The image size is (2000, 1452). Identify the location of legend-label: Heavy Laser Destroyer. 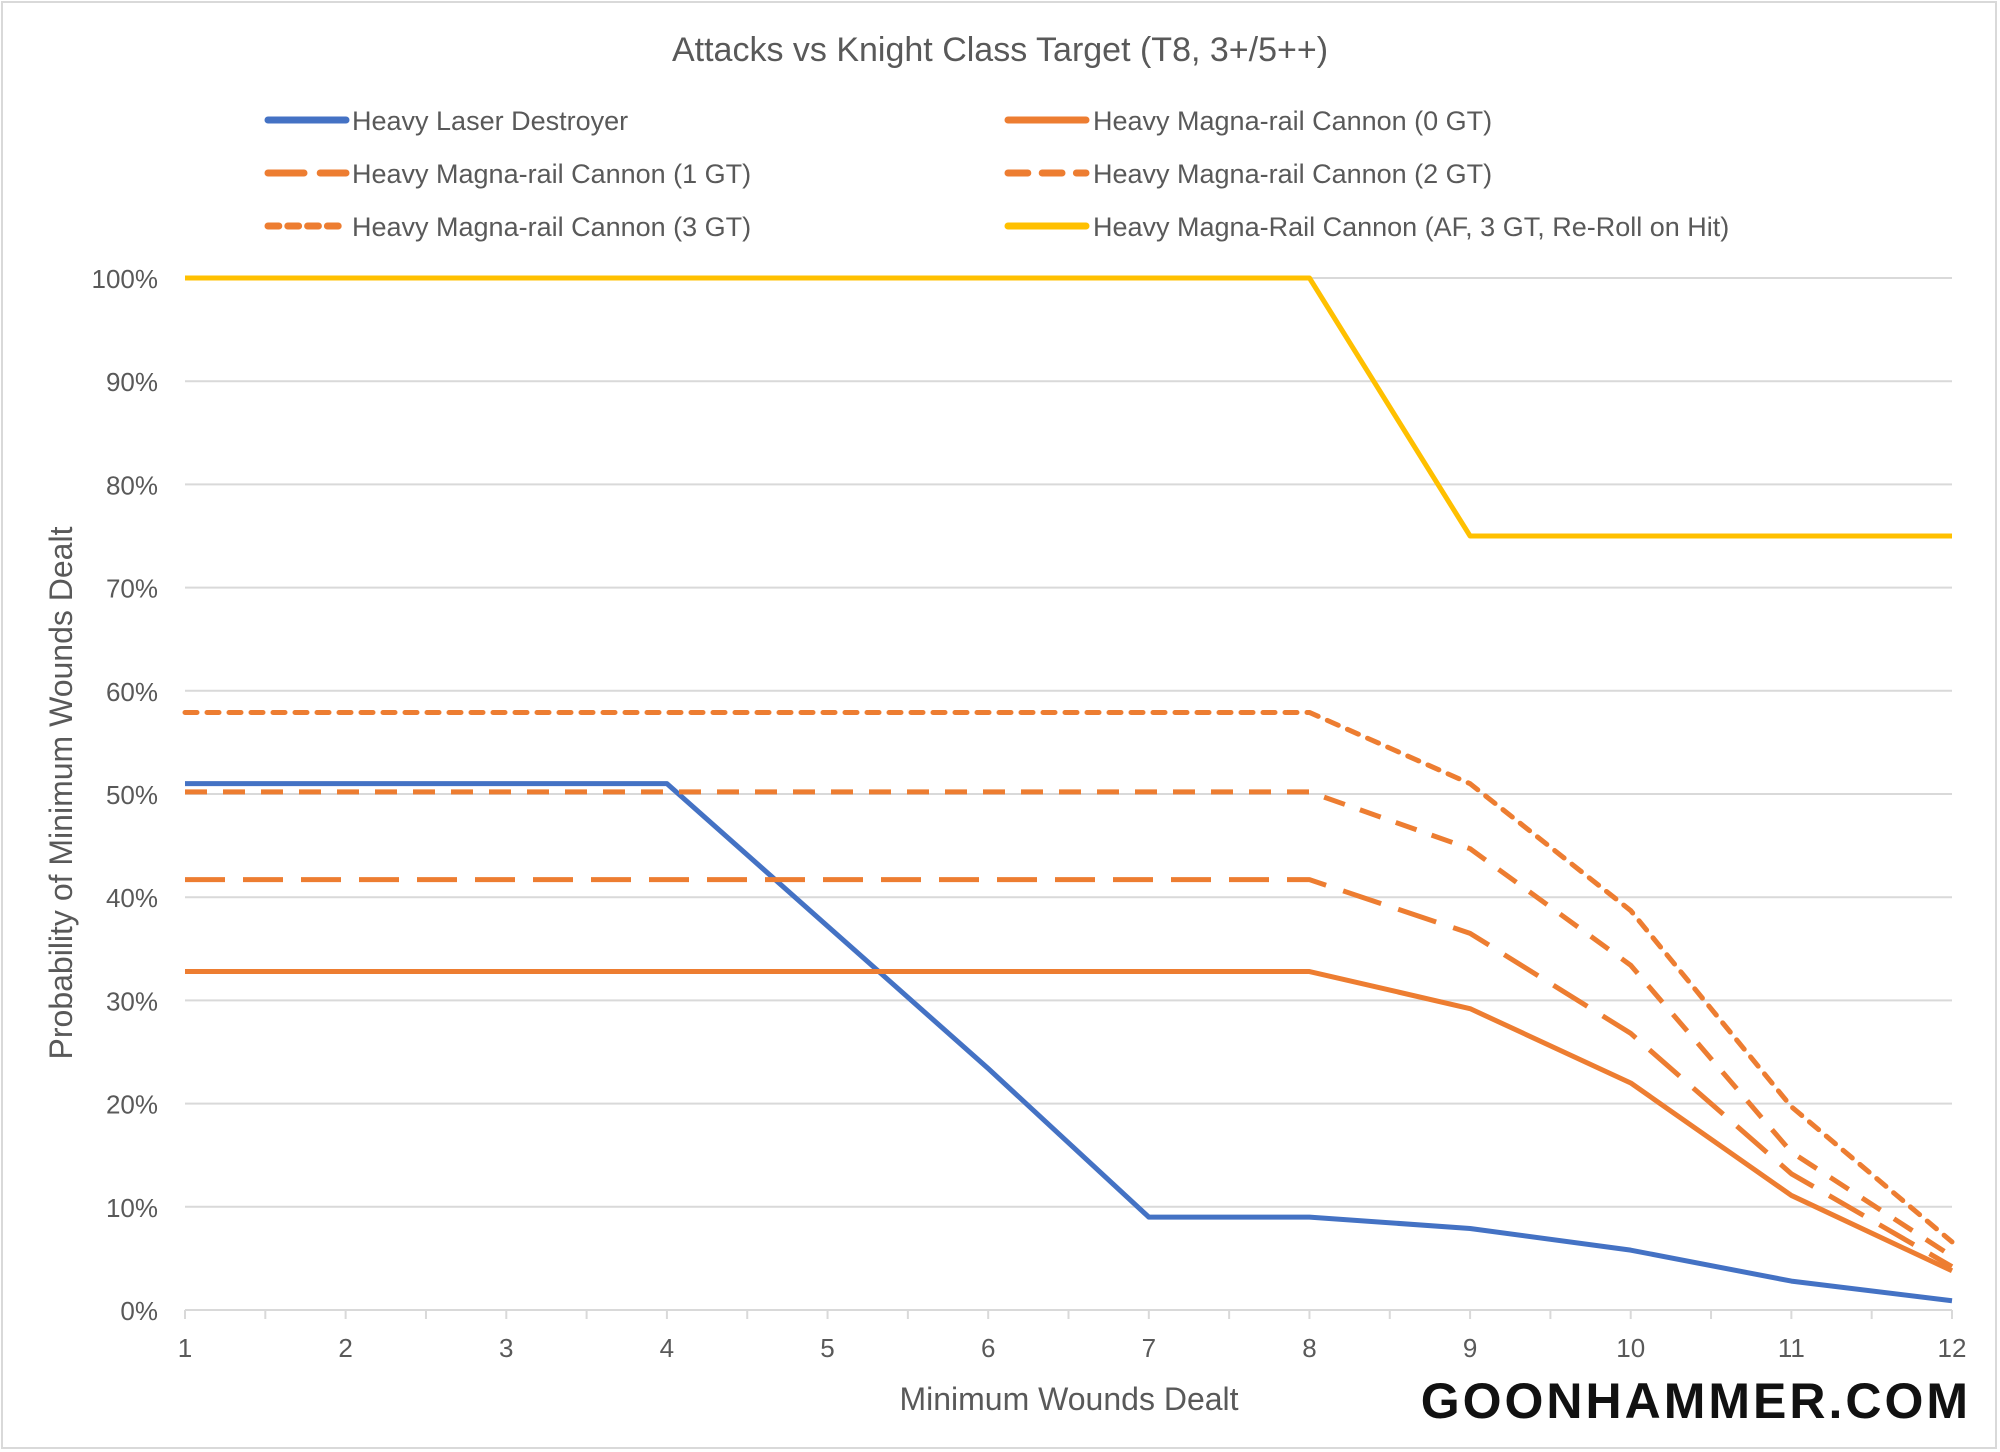
(490, 121).